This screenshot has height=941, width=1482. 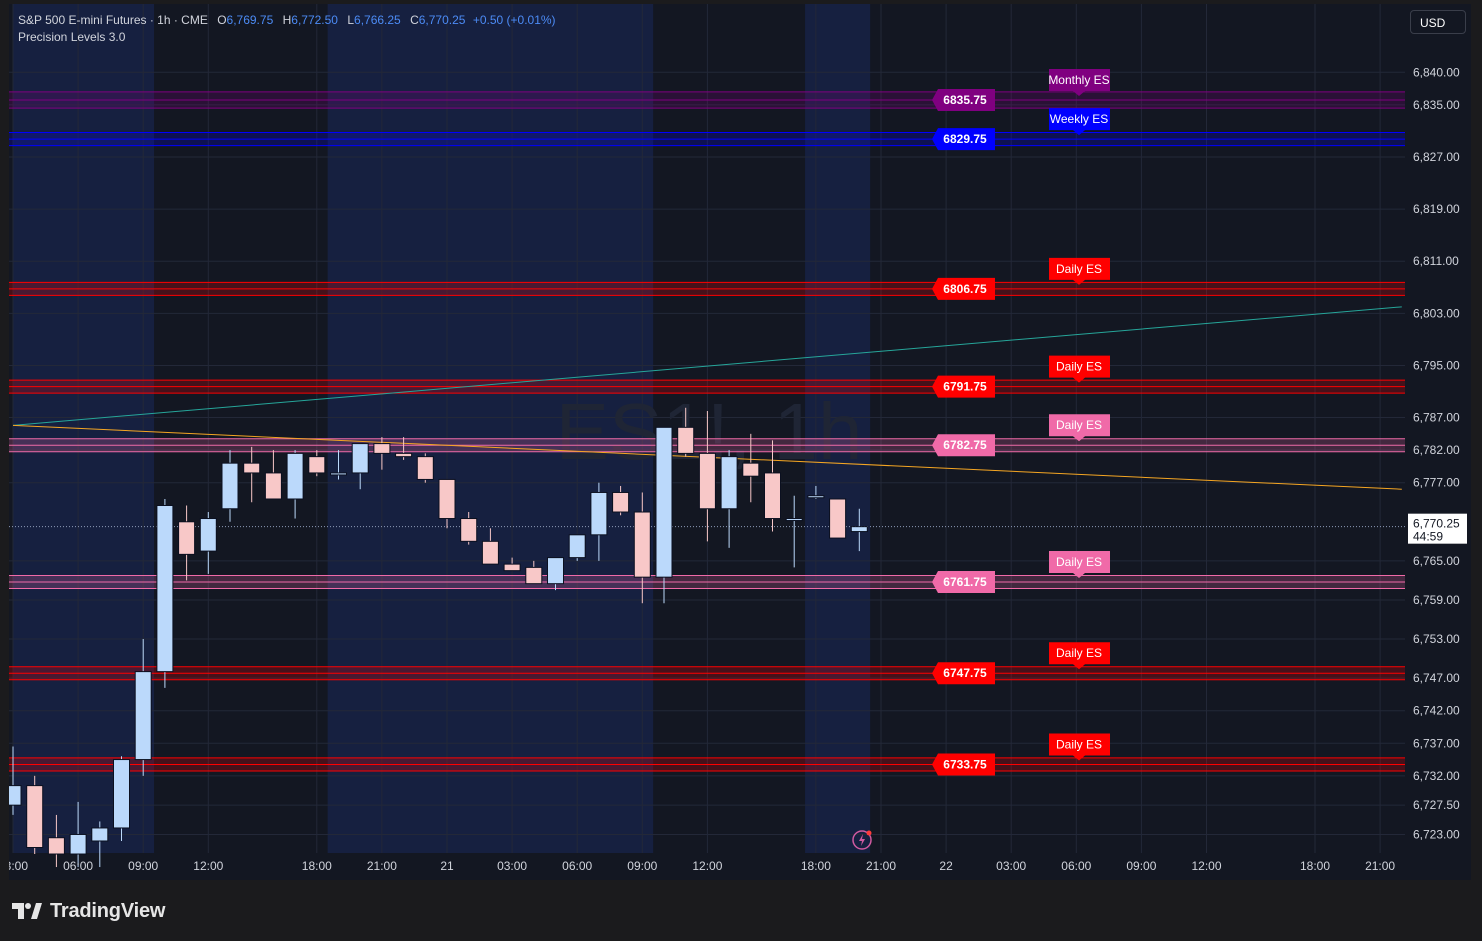 What do you see at coordinates (377, 20) in the screenshot?
I see `low-value: 6,766.25` at bounding box center [377, 20].